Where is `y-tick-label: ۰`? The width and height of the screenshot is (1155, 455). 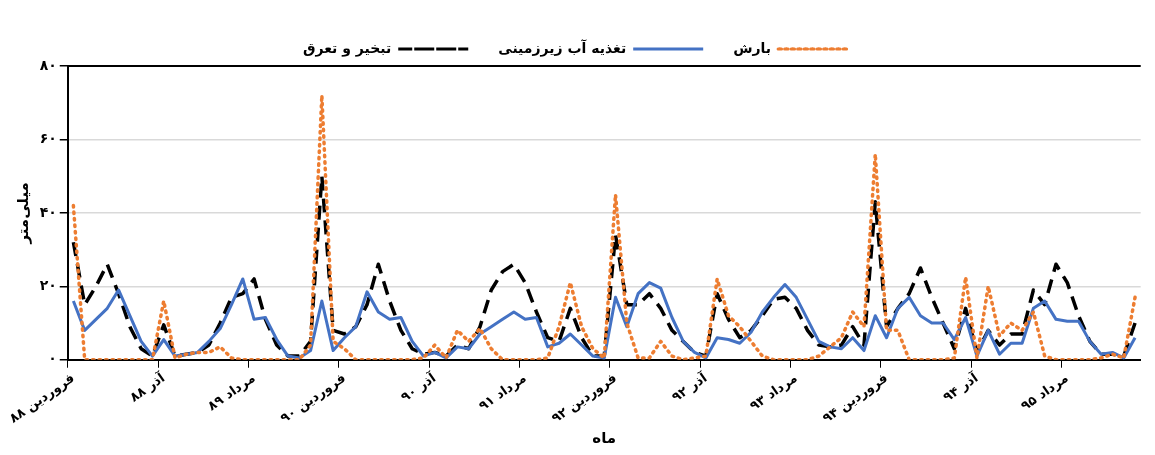
y-tick-label: ۰ is located at coordinates (52, 358).